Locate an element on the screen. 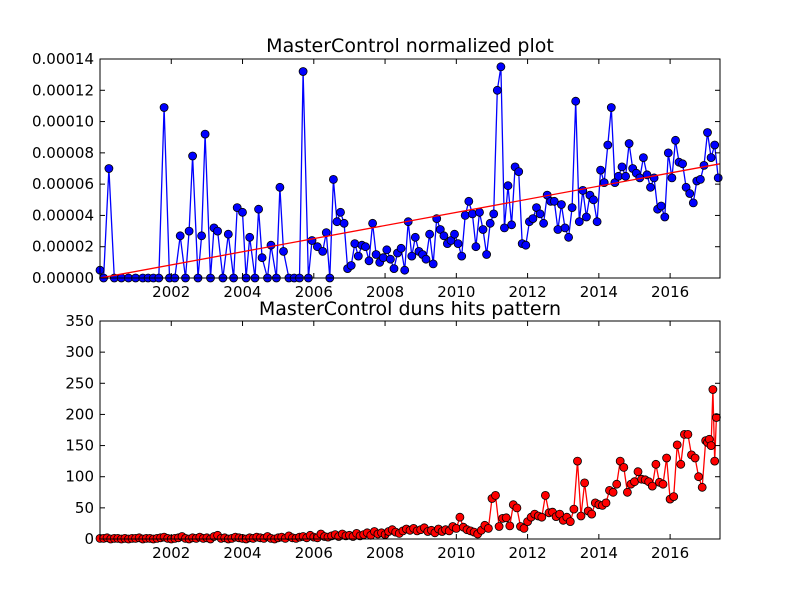  top-y-tick-label: 0.00004 is located at coordinates (63, 215).